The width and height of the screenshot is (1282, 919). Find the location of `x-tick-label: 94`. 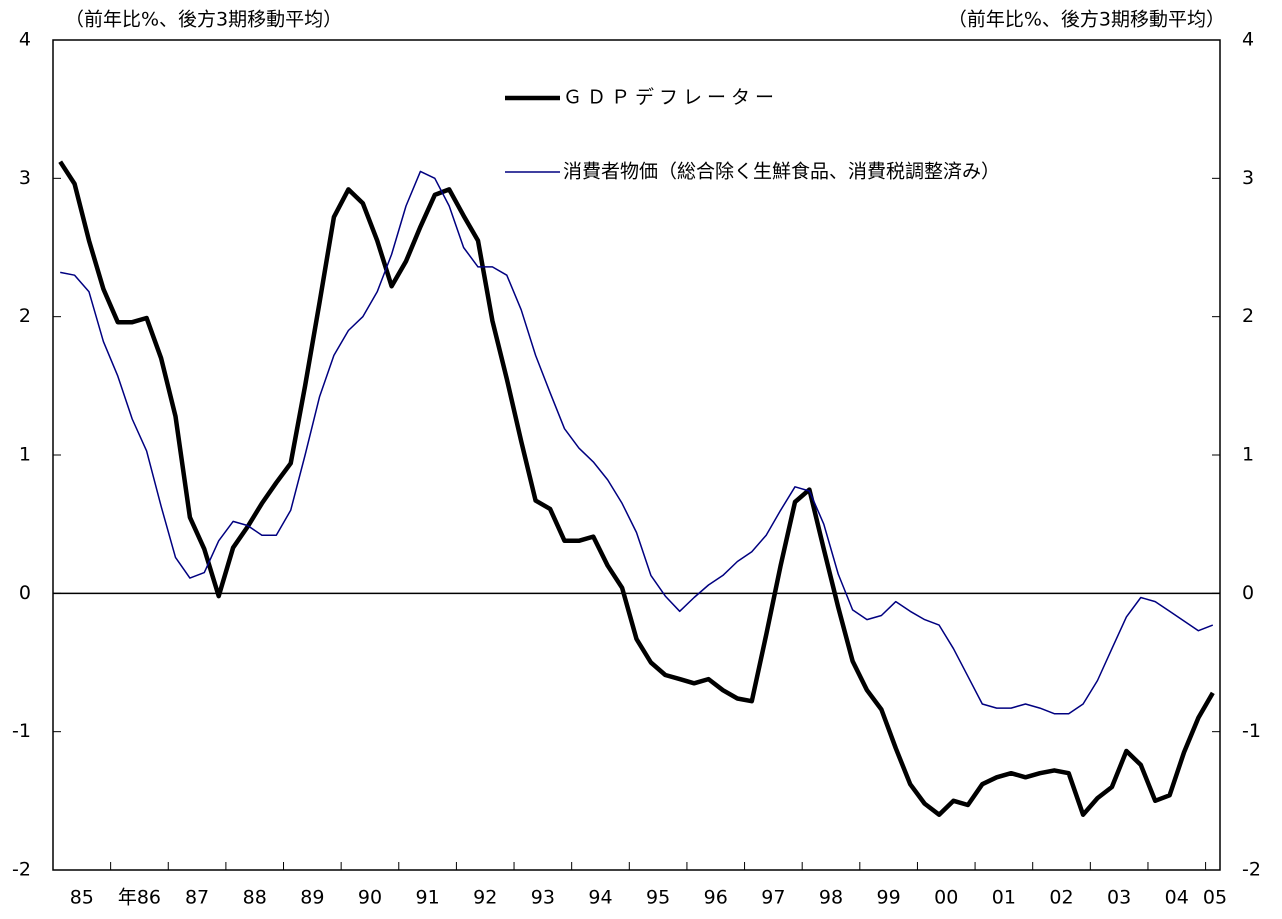

x-tick-label: 94 is located at coordinates (600, 898).